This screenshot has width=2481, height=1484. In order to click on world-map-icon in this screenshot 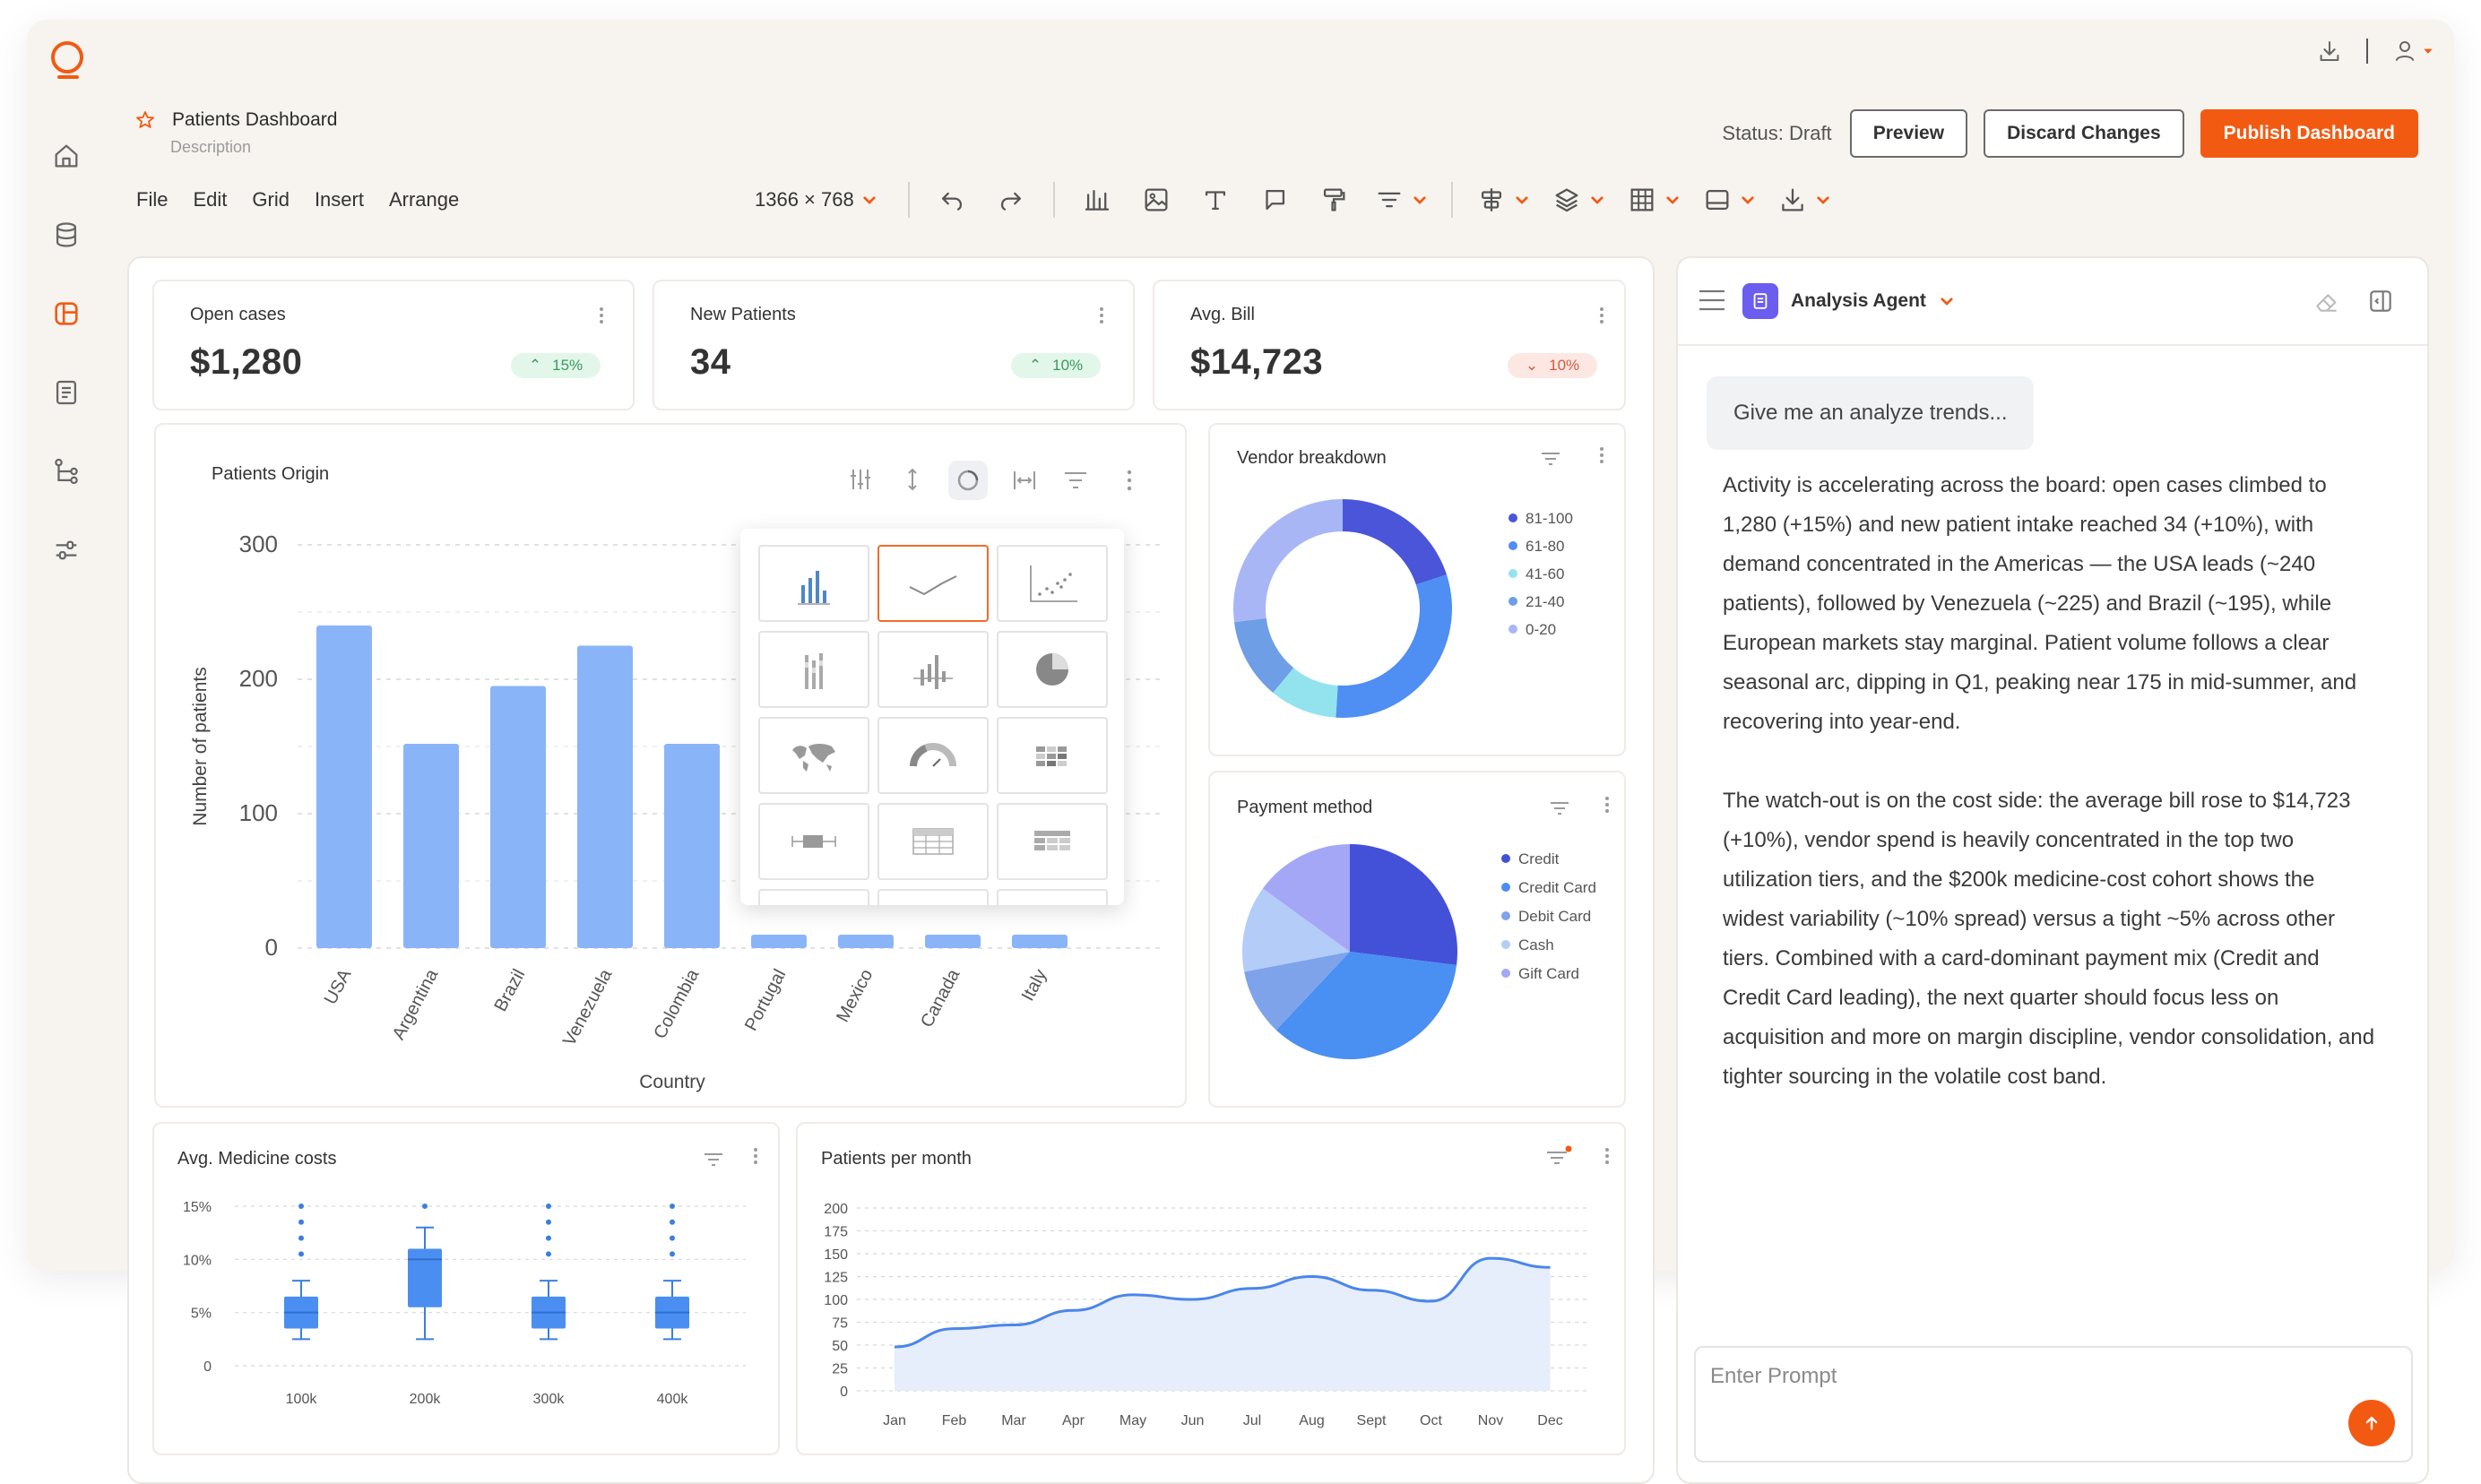, I will do `click(813, 758)`.